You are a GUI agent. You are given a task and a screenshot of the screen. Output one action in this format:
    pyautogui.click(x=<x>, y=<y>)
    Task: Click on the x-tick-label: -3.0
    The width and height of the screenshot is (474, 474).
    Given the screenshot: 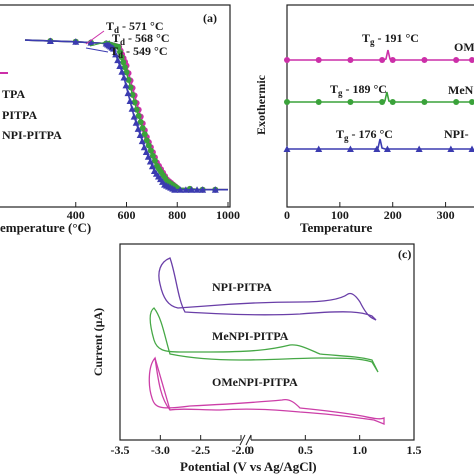 What is the action you would take?
    pyautogui.click(x=160, y=450)
    